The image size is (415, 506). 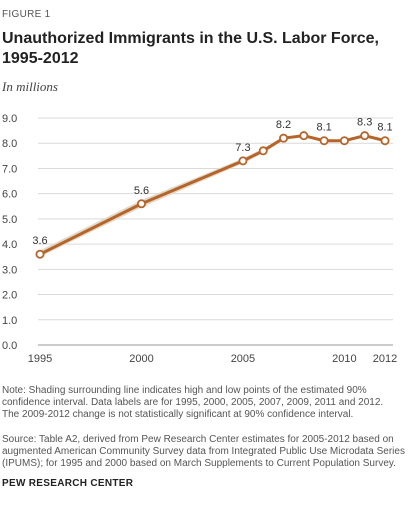 I want to click on x-axis-tick-labels: 1995 2000 2005 2010 2012, so click(x=212, y=359).